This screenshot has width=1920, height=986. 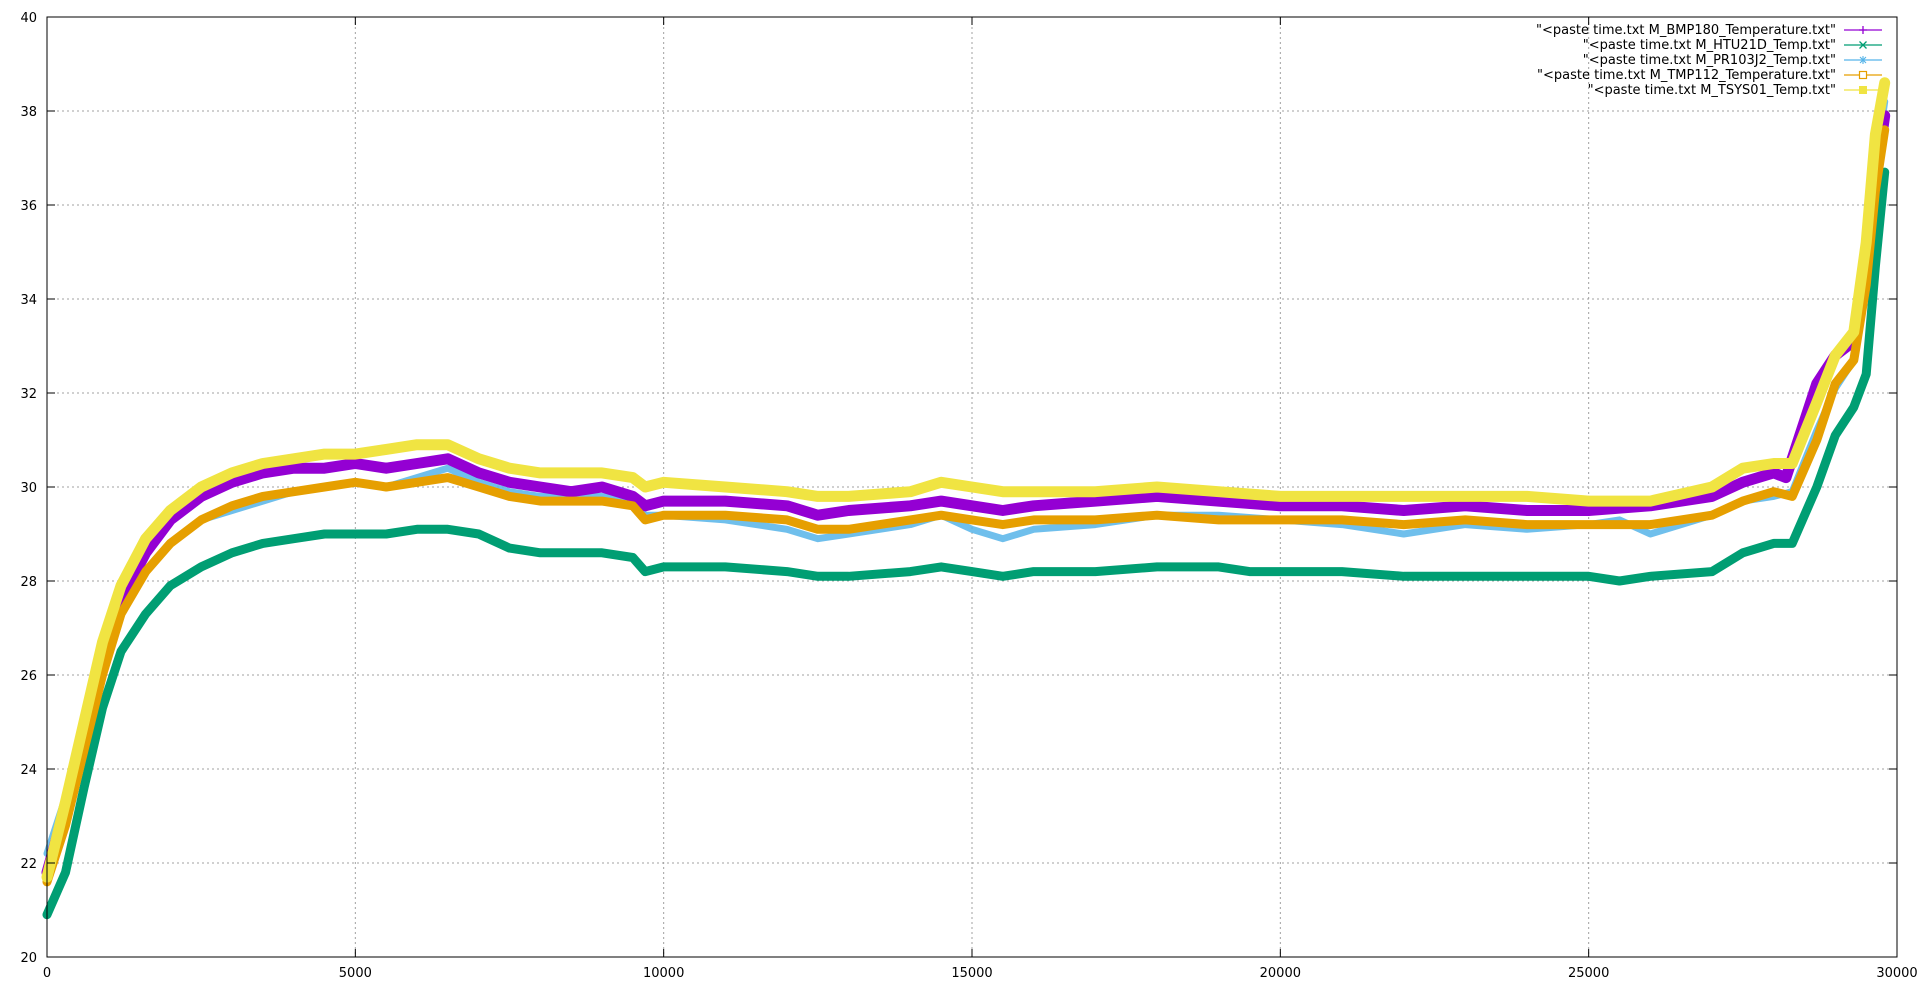 I want to click on x-tick-label: 0, so click(x=47, y=973).